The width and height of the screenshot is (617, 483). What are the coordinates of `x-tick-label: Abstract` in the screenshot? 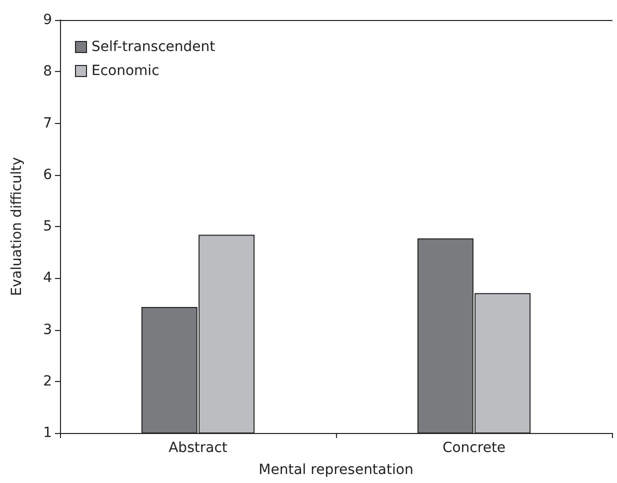 It's located at (198, 448).